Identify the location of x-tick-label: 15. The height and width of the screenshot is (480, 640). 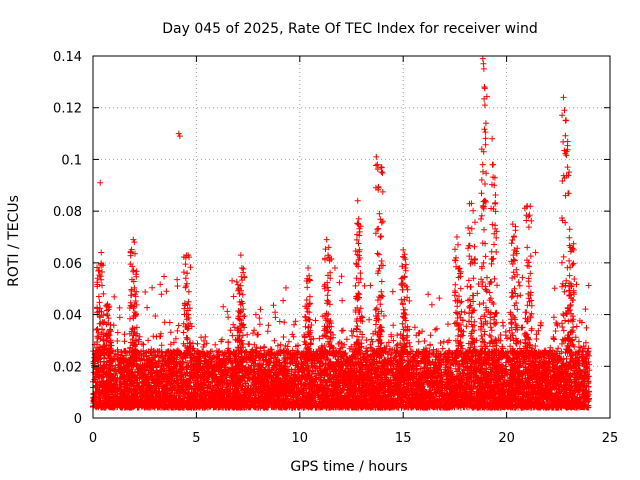
(403, 438).